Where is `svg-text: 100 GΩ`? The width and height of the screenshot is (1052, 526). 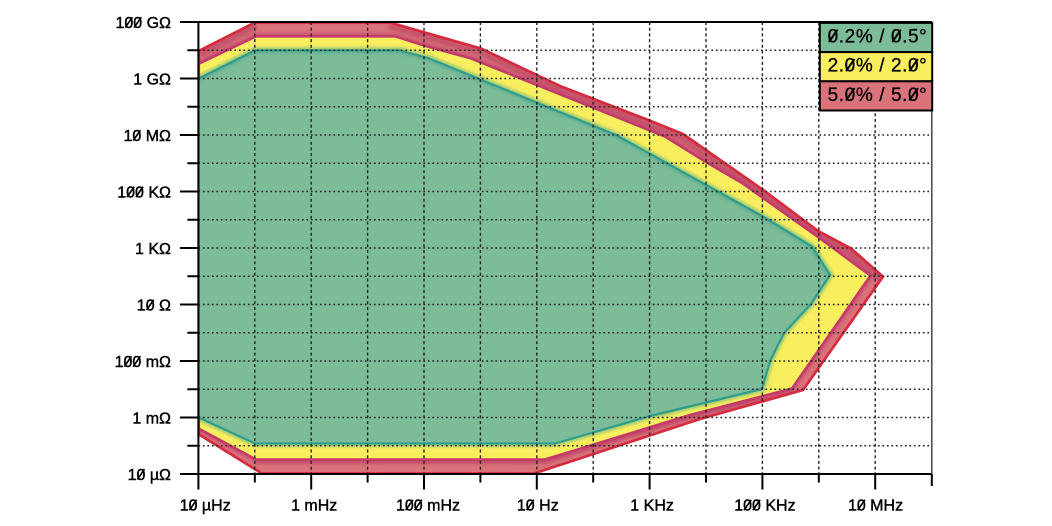
svg-text: 100 GΩ is located at coordinates (143, 23).